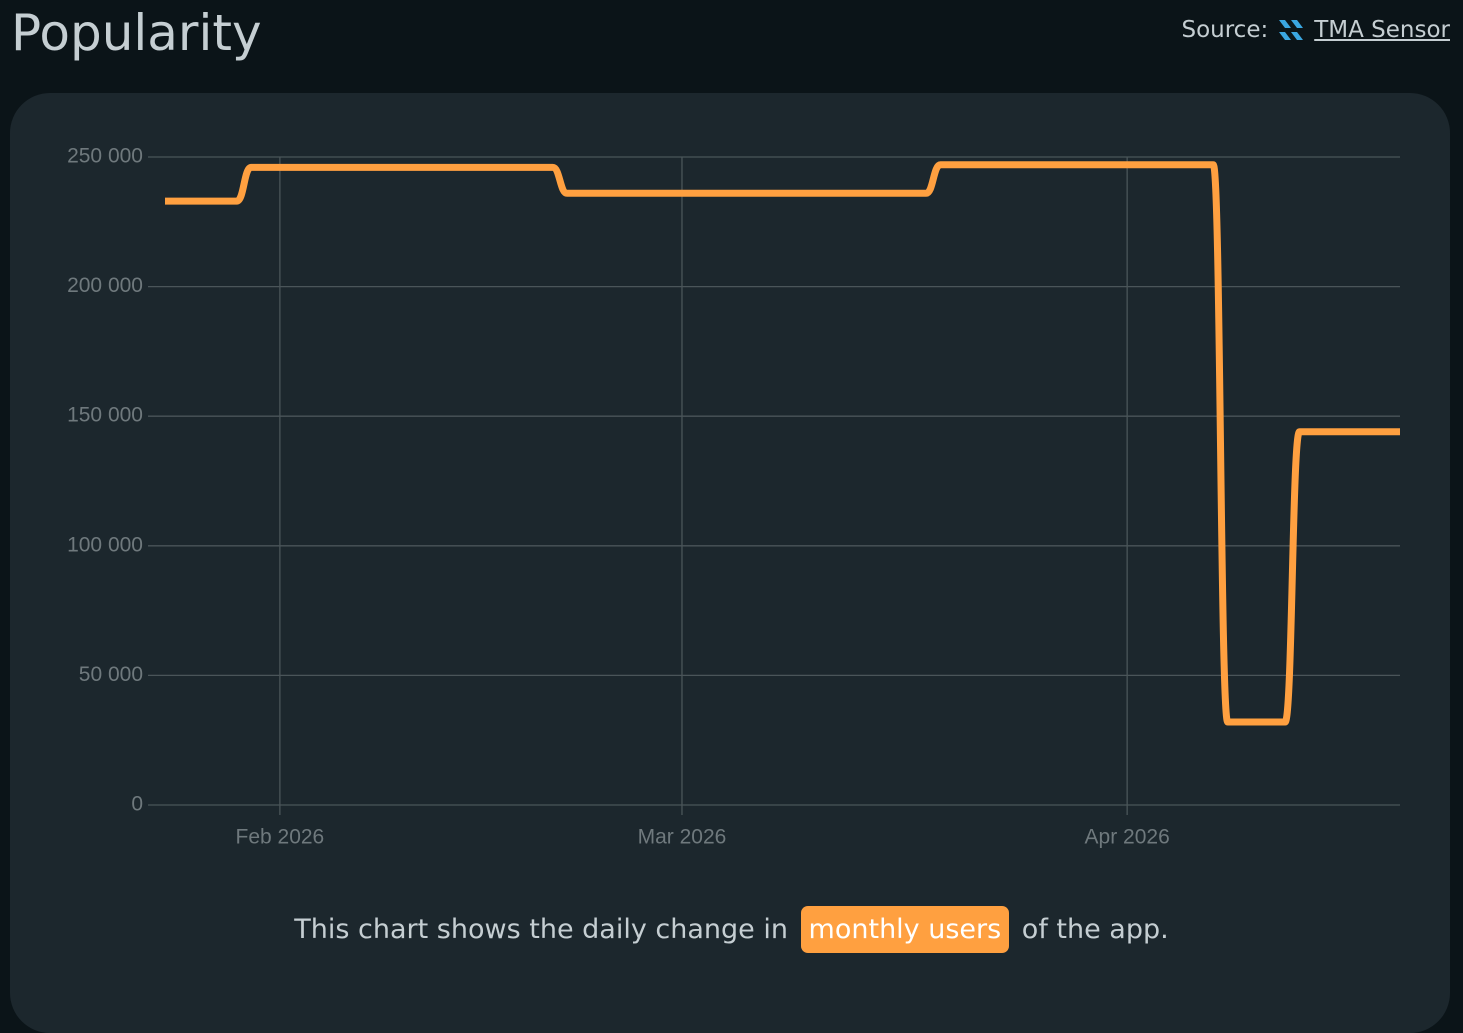 This screenshot has height=1033, width=1463. Describe the element at coordinates (1382, 30) in the screenshot. I see `source-link: TMA Sensor` at that location.